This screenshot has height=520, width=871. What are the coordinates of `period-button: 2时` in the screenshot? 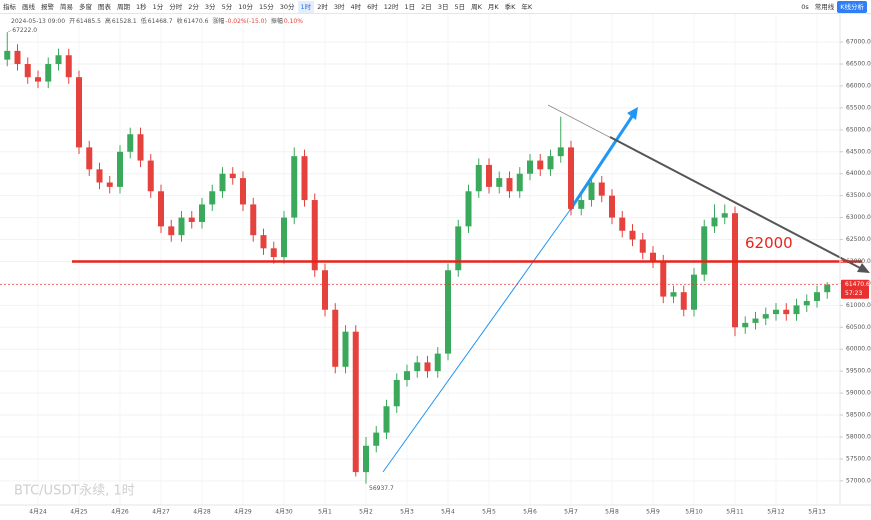 It's located at (322, 6).